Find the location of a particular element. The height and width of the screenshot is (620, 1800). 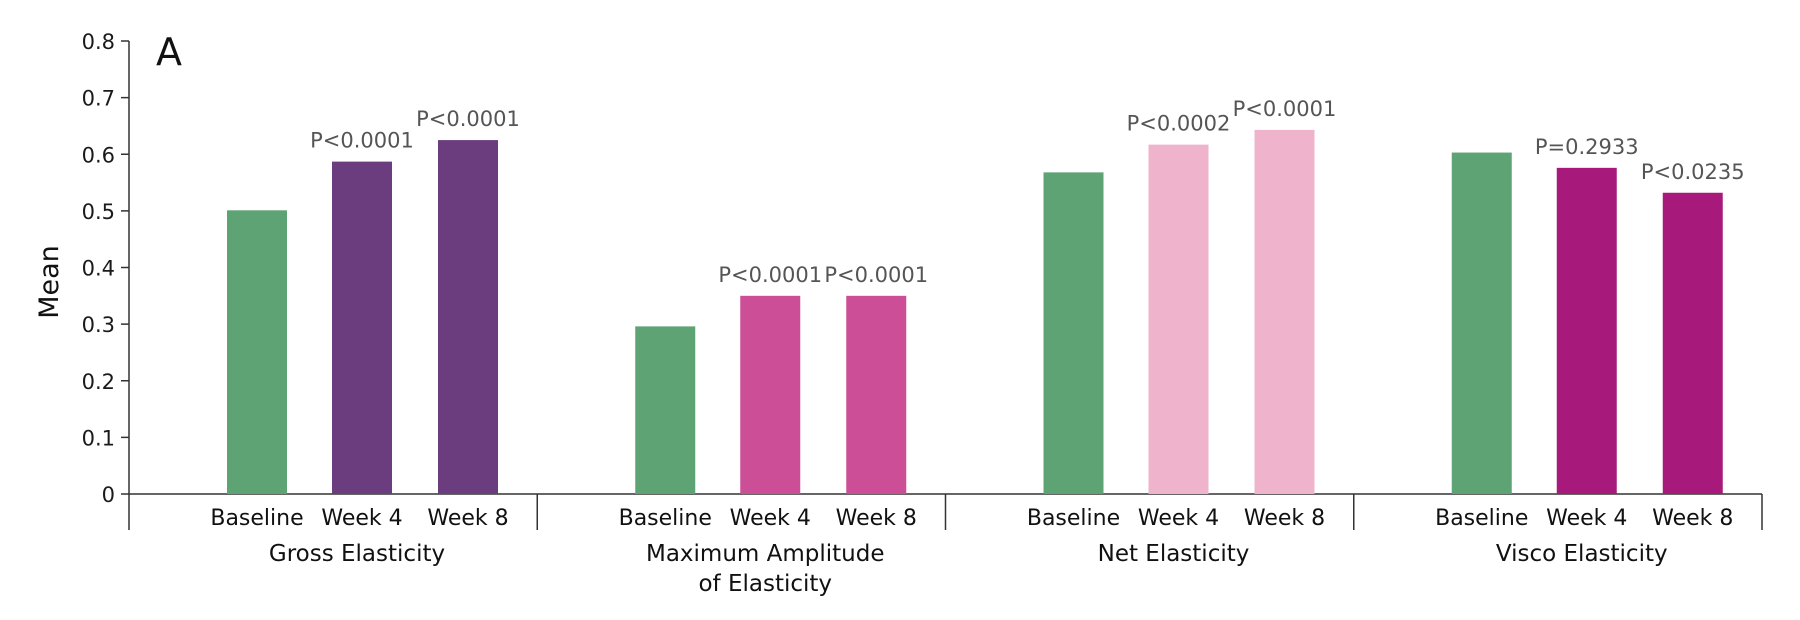

group-label: Net Elasticity is located at coordinates (1174, 554).